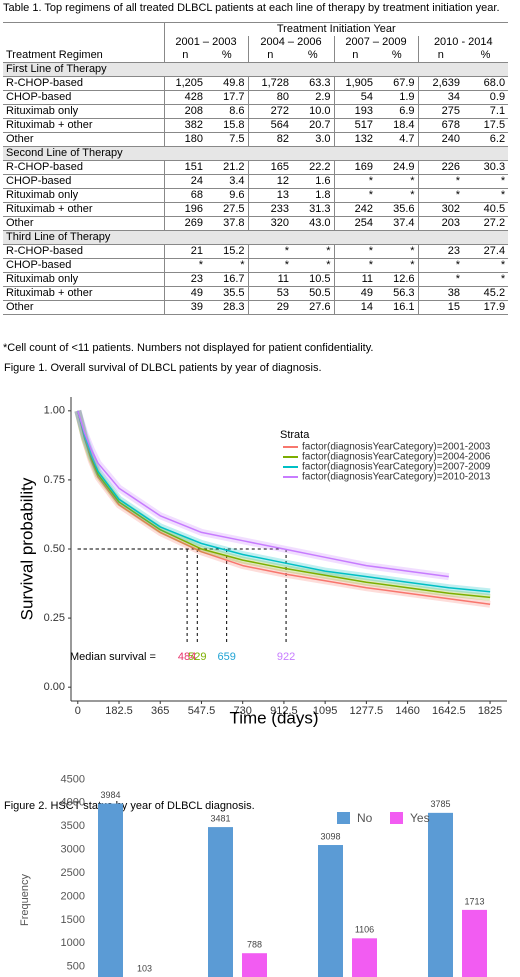 The width and height of the screenshot is (520, 977). I want to click on table-cell: 27.5, so click(227, 209).